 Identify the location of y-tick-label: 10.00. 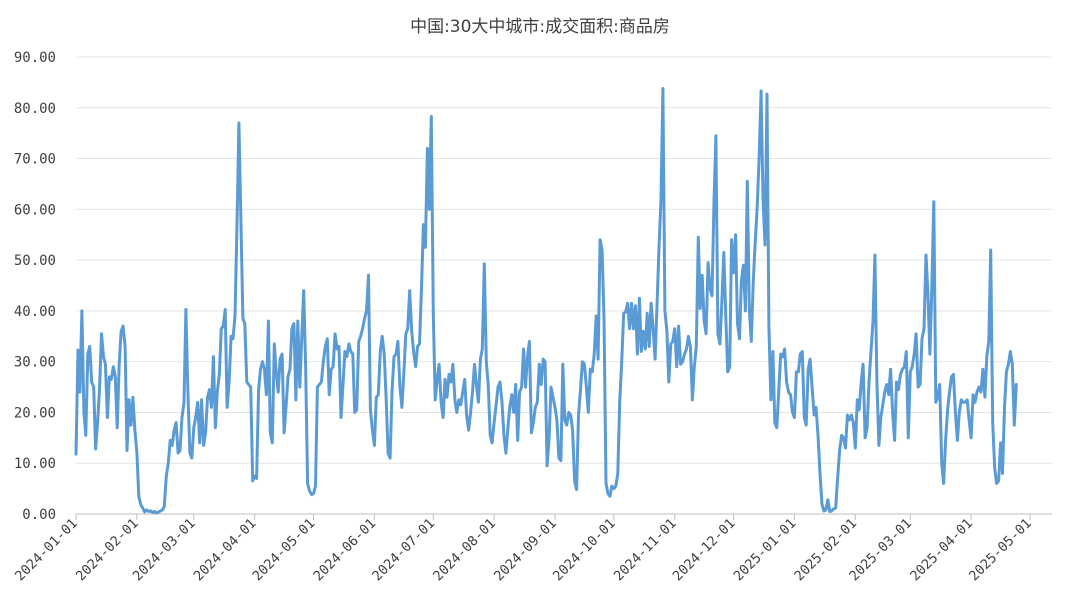
(35, 464).